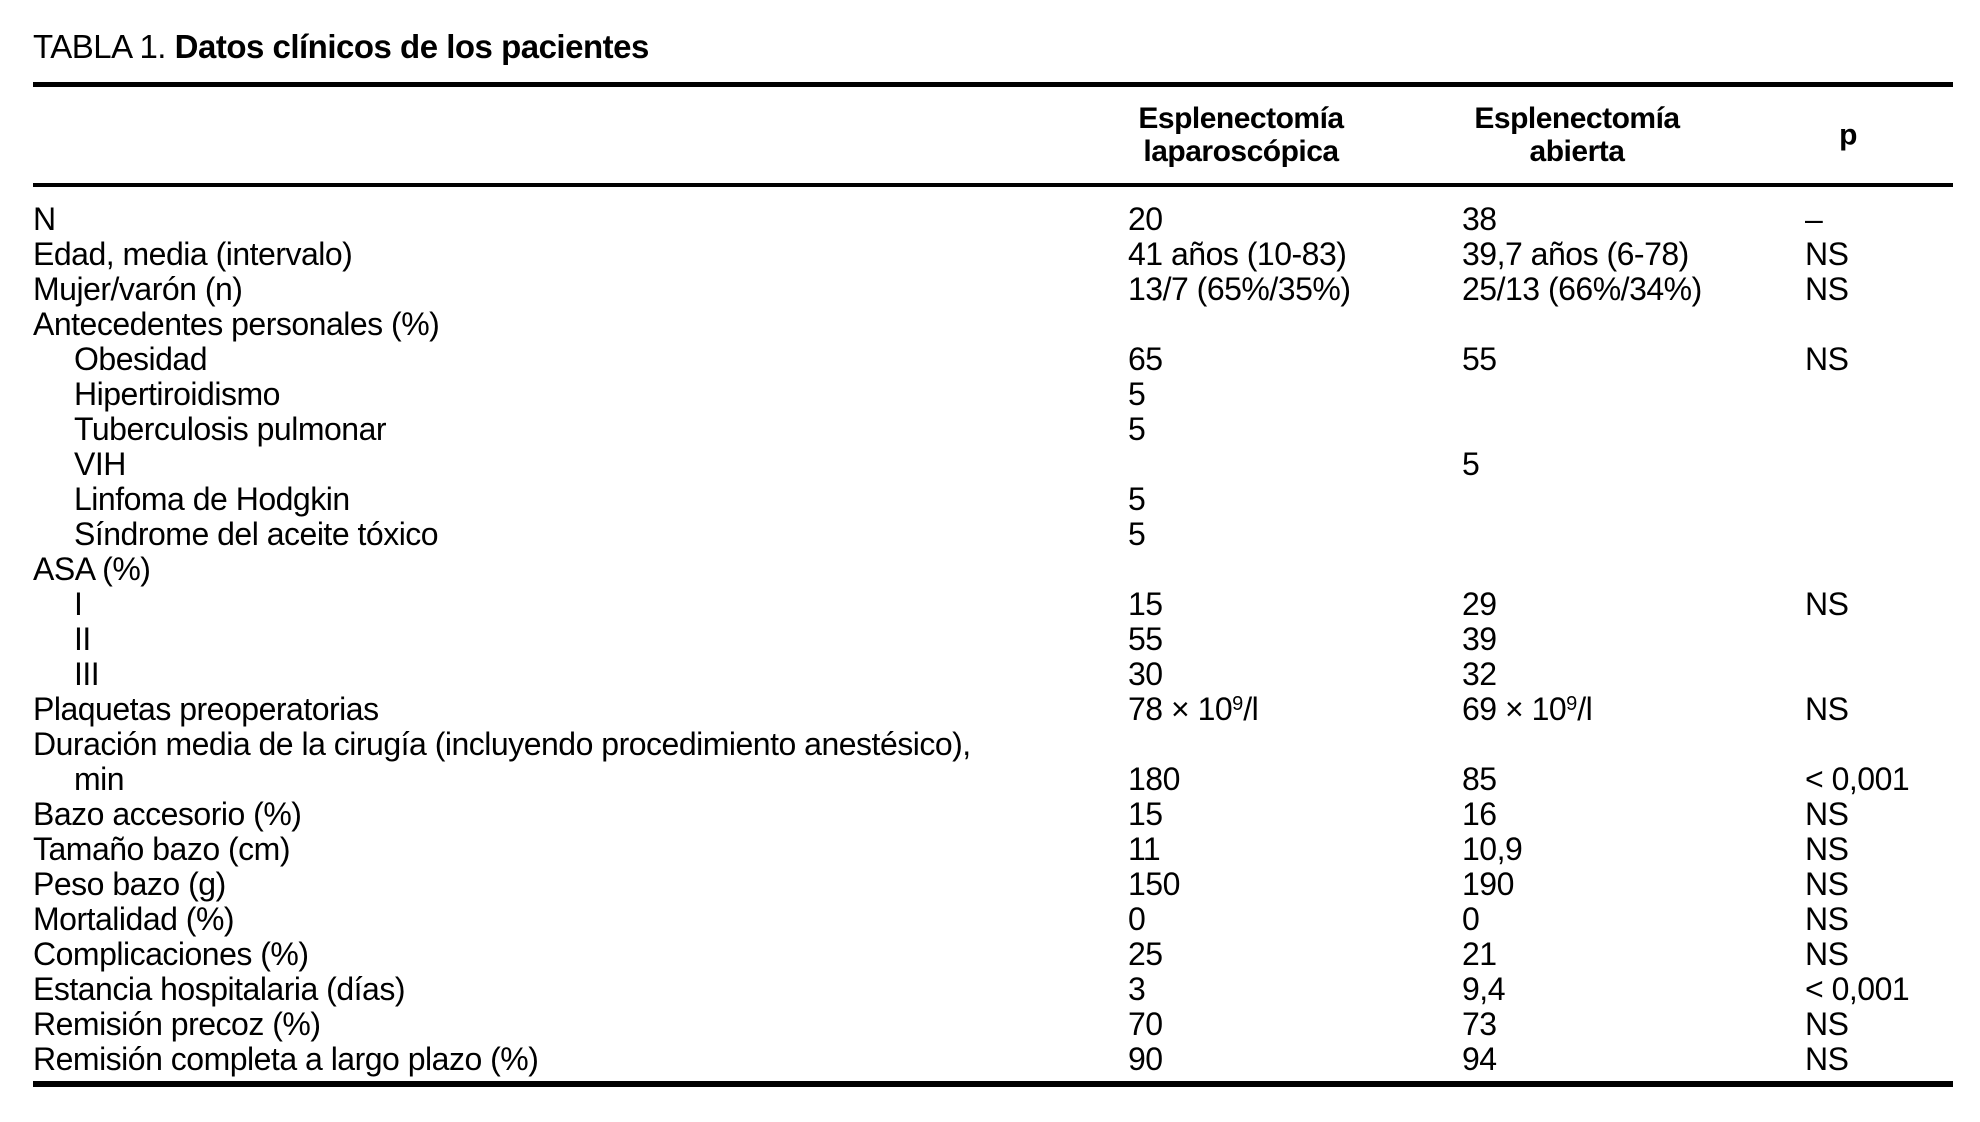  I want to click on row-label: min, so click(99, 779).